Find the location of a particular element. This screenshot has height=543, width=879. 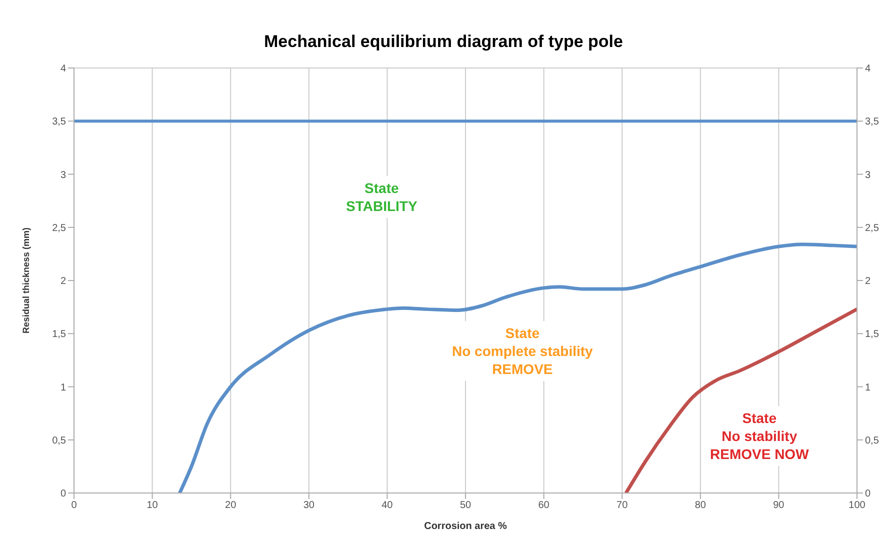

x-tick-label: 50 is located at coordinates (466, 506).